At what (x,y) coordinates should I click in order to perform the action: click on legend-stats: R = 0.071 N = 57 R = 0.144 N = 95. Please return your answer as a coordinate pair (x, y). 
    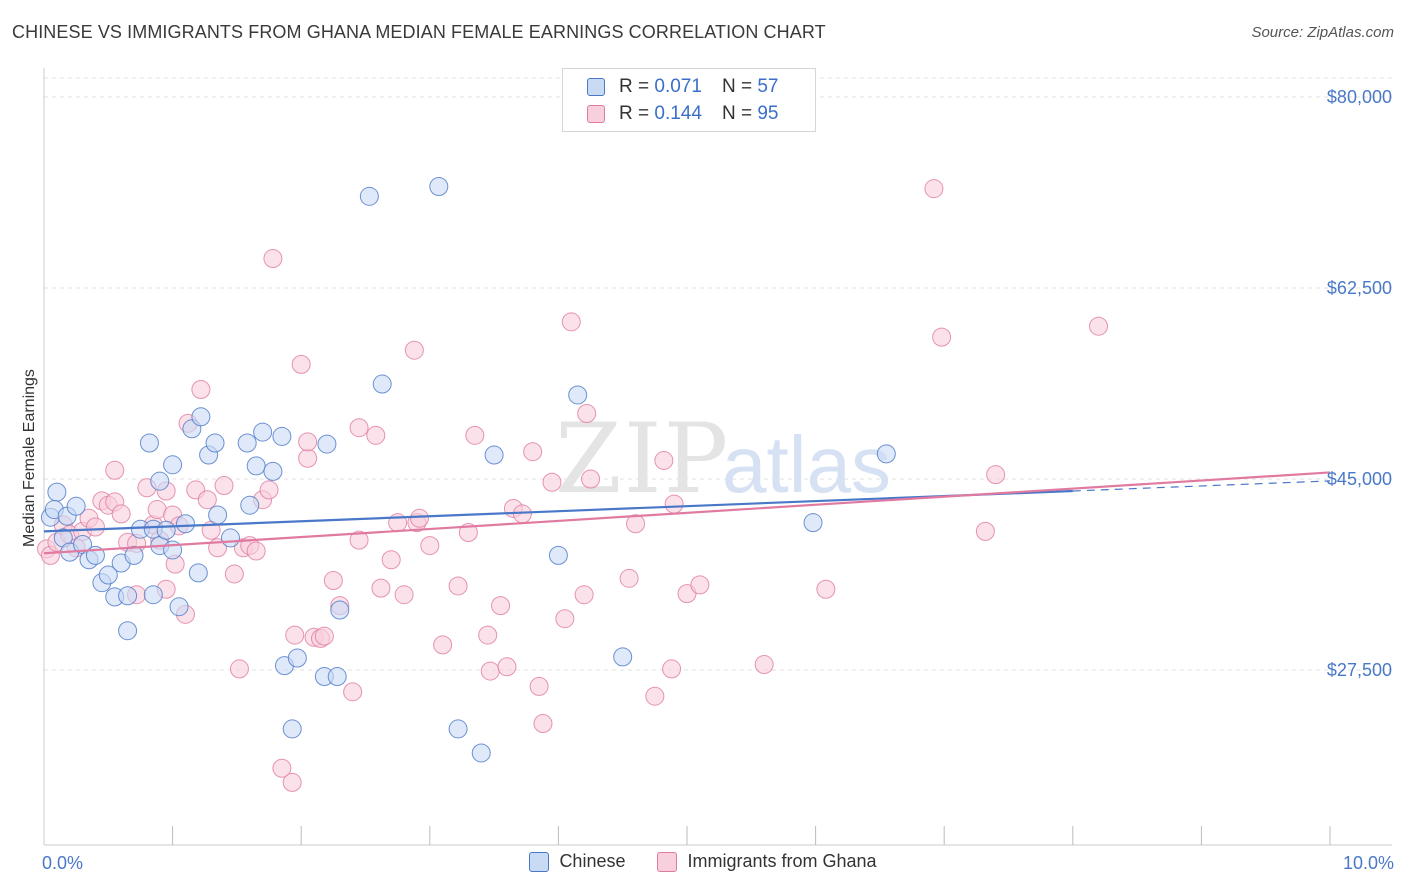
    Looking at the image, I should click on (689, 100).